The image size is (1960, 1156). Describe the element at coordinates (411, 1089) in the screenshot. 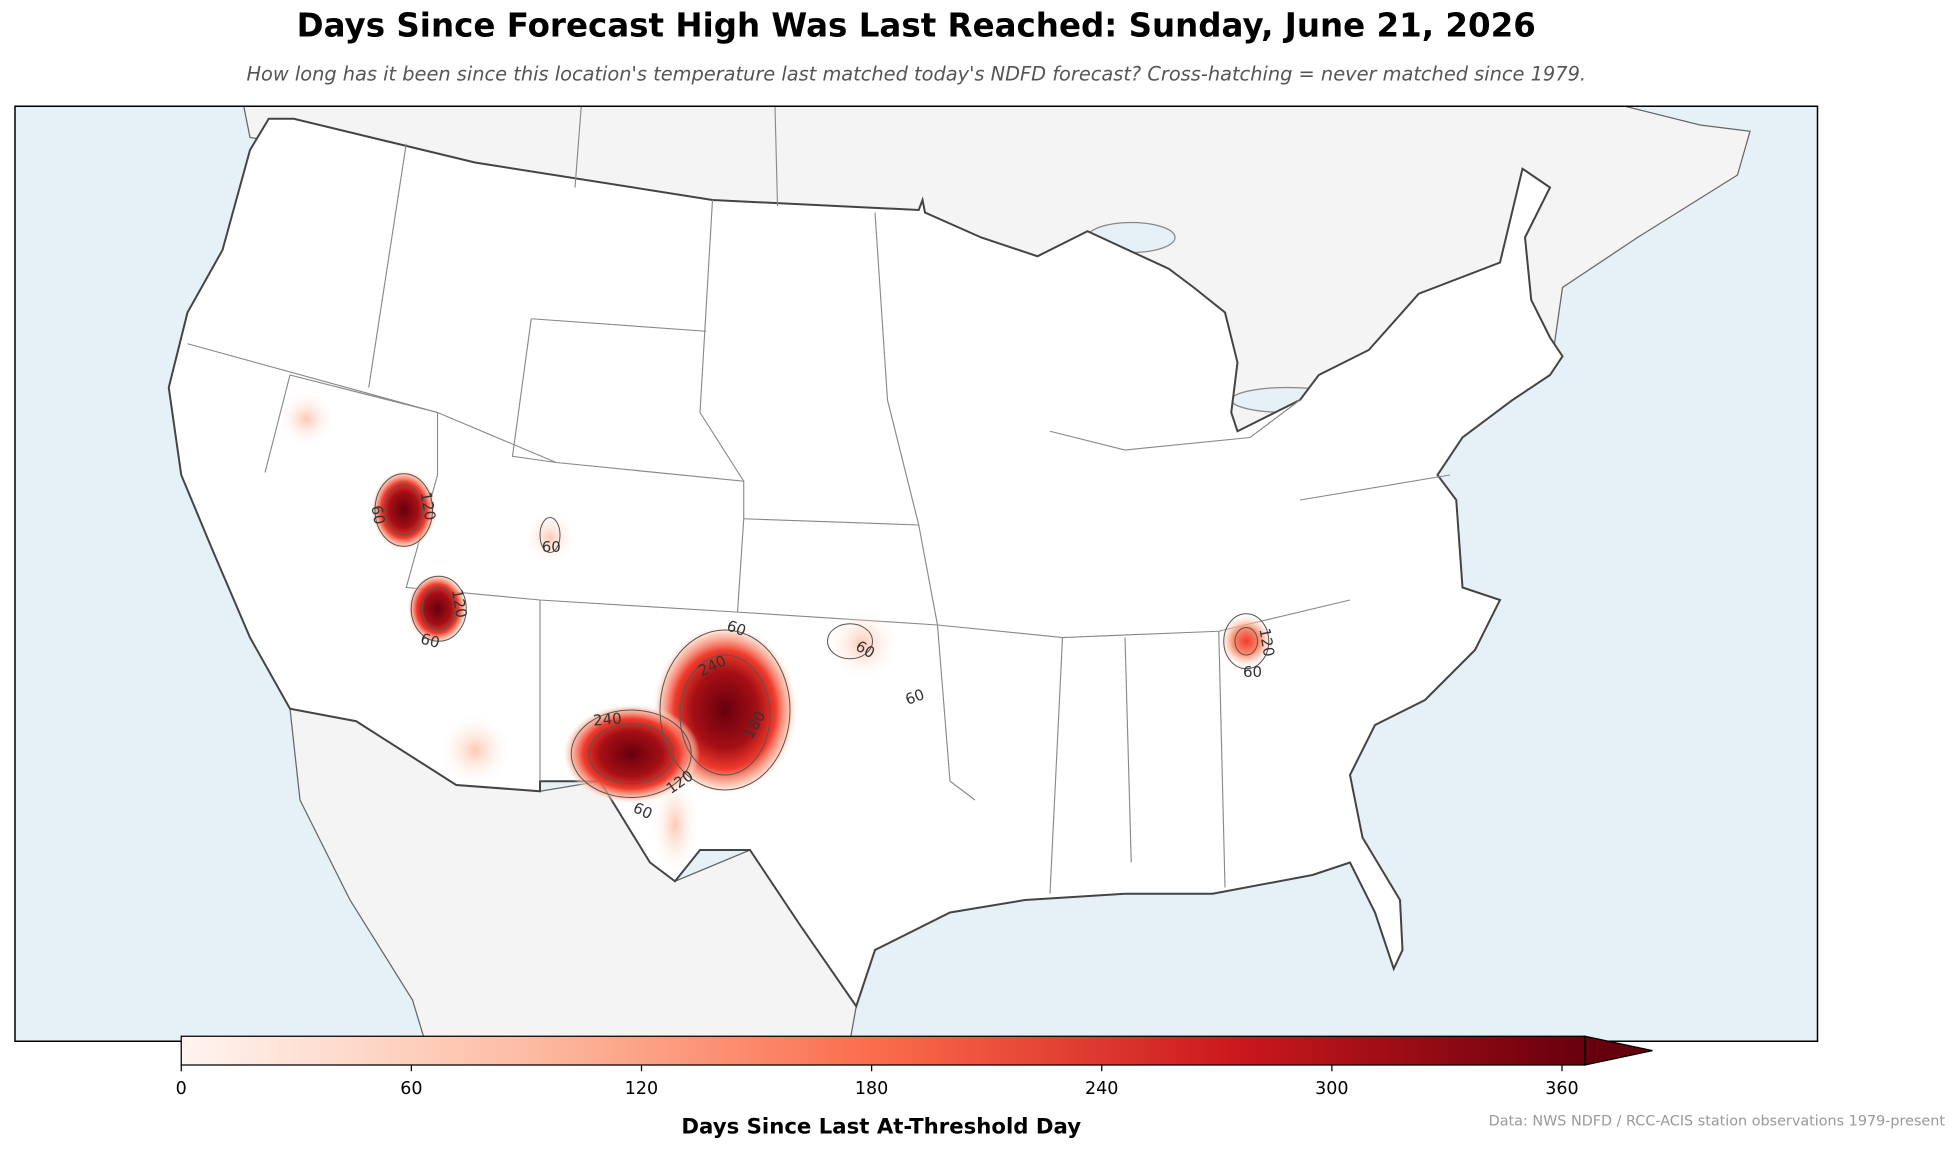

I see `colorbar-tick-label: 60` at that location.